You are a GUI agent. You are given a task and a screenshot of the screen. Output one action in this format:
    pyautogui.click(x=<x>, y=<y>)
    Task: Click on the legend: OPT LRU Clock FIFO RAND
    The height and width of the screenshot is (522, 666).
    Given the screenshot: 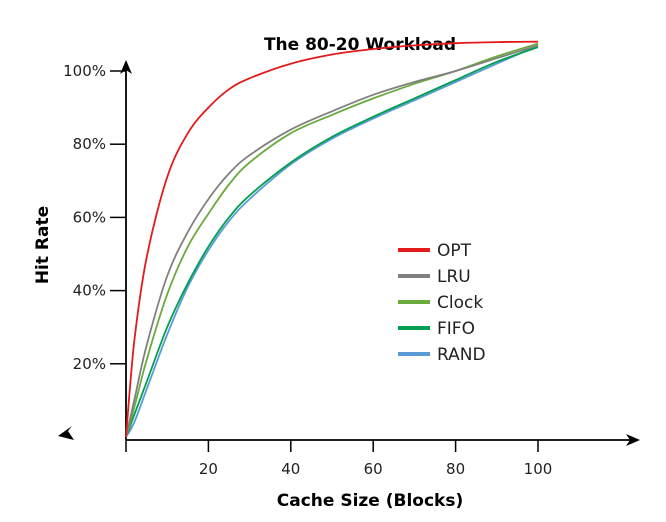 What is the action you would take?
    pyautogui.click(x=442, y=303)
    